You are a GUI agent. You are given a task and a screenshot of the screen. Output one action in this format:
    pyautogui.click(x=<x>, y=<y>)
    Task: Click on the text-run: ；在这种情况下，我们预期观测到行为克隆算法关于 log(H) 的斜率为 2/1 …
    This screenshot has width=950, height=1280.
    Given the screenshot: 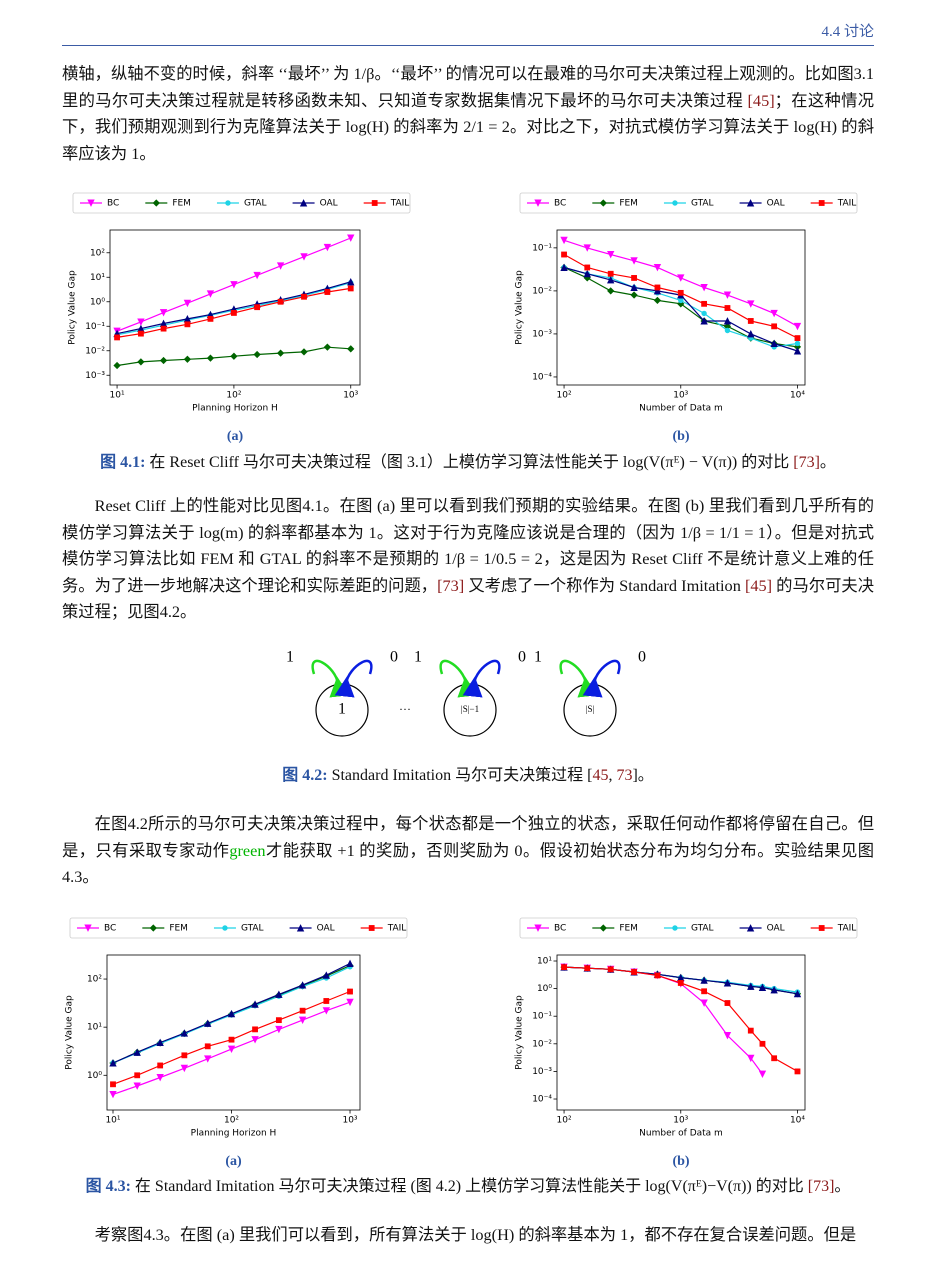 What is the action you would take?
    pyautogui.click(x=468, y=126)
    